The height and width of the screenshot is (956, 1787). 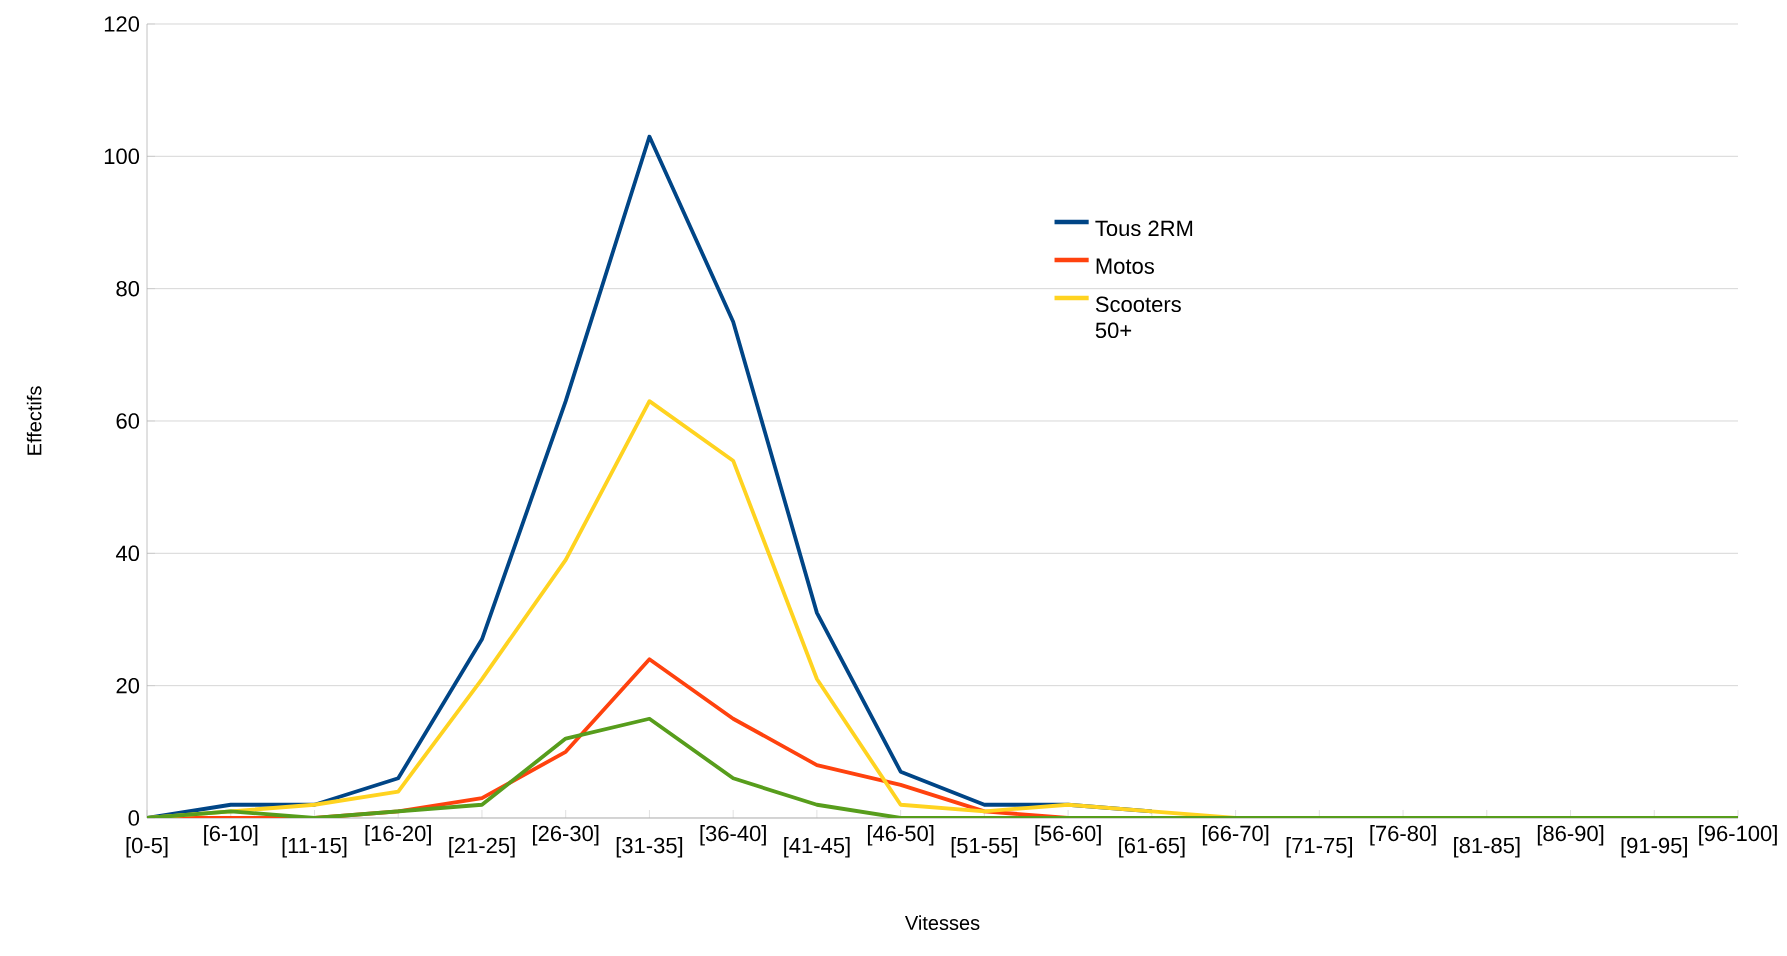 I want to click on x-tick-label: [81-85], so click(x=1487, y=847).